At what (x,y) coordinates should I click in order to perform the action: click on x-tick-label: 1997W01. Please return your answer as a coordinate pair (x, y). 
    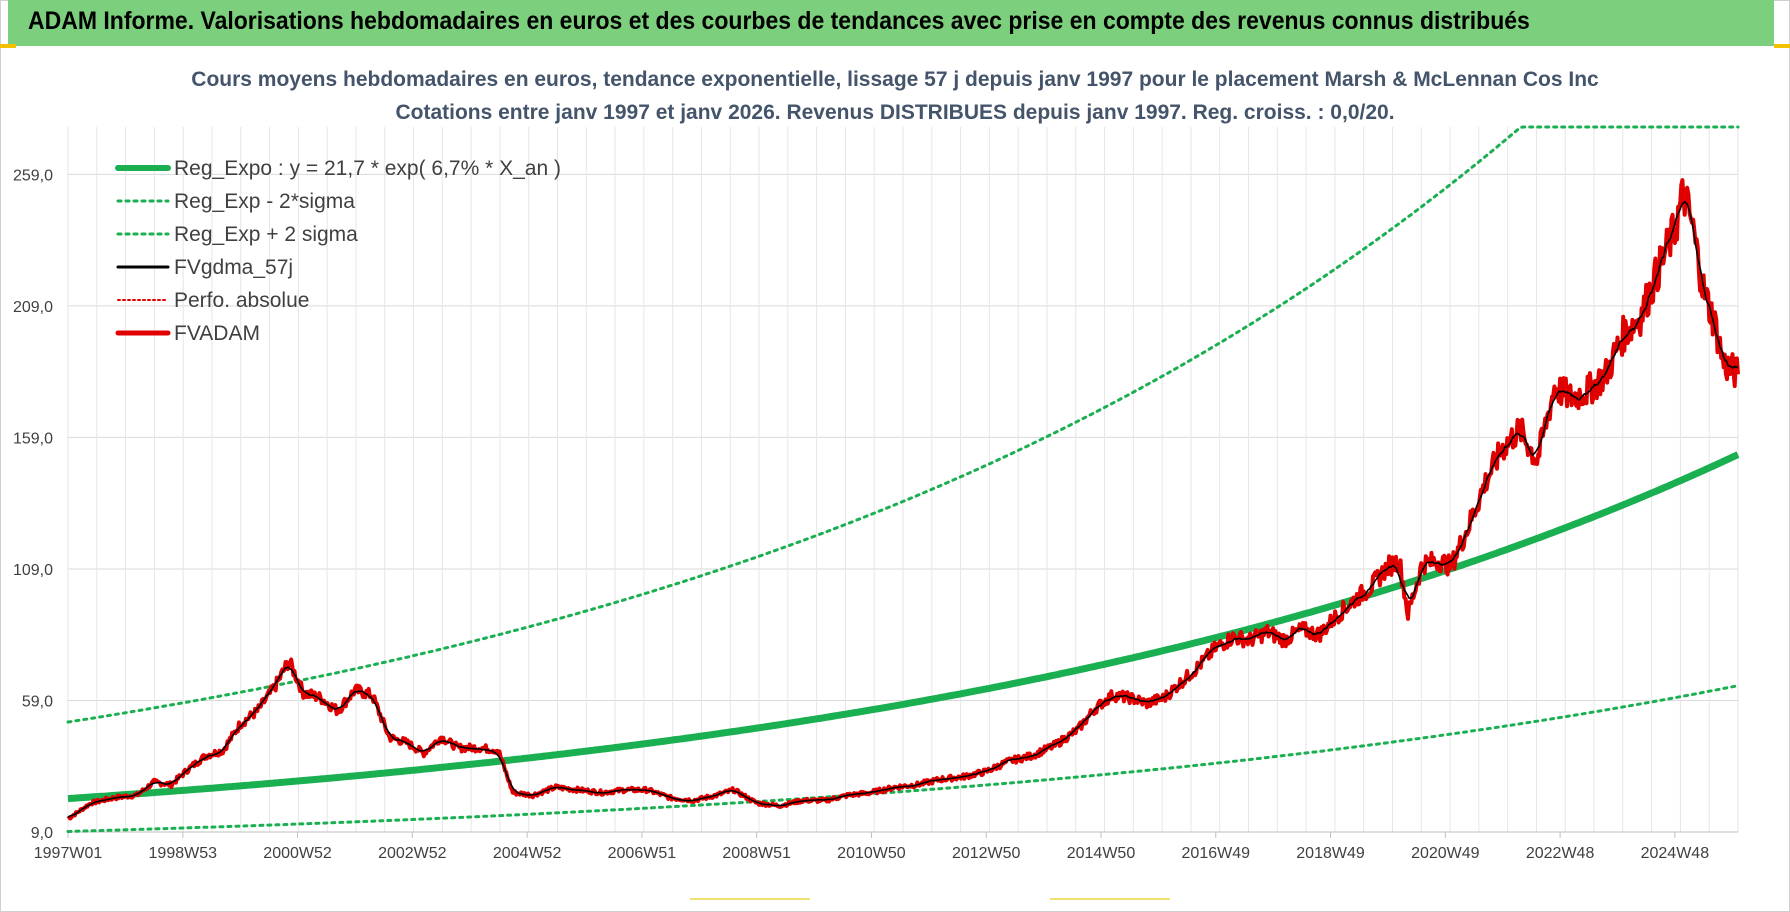
    Looking at the image, I should click on (68, 853).